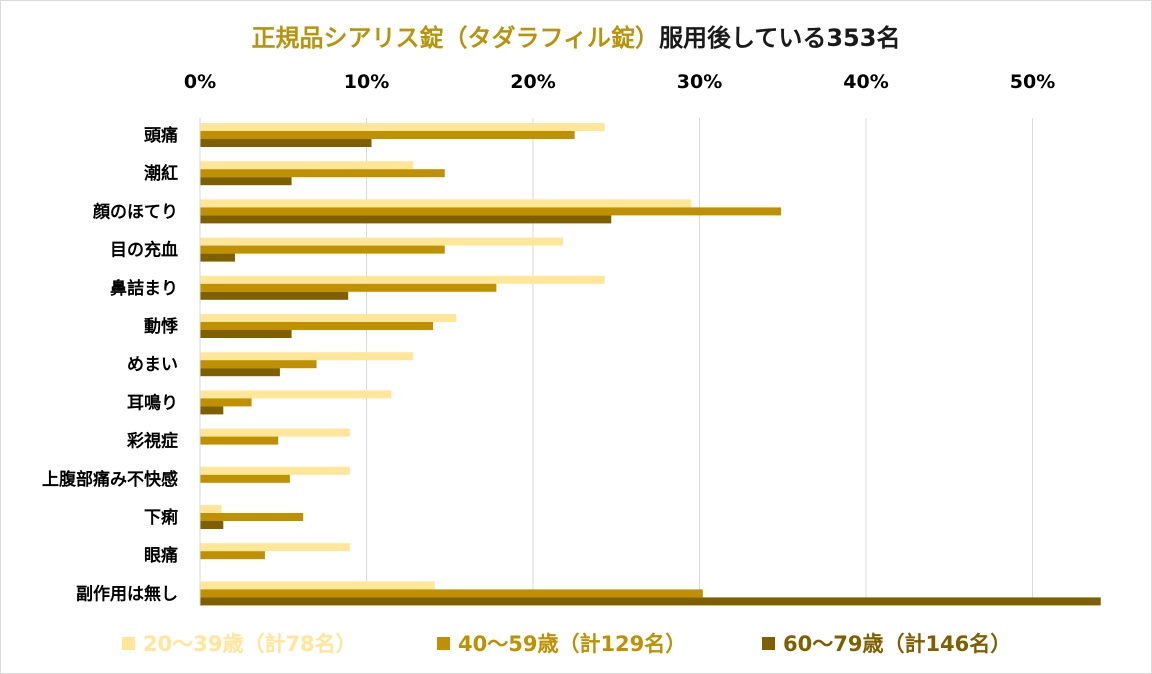  I want to click on category-label-6: めまい, so click(152, 365).